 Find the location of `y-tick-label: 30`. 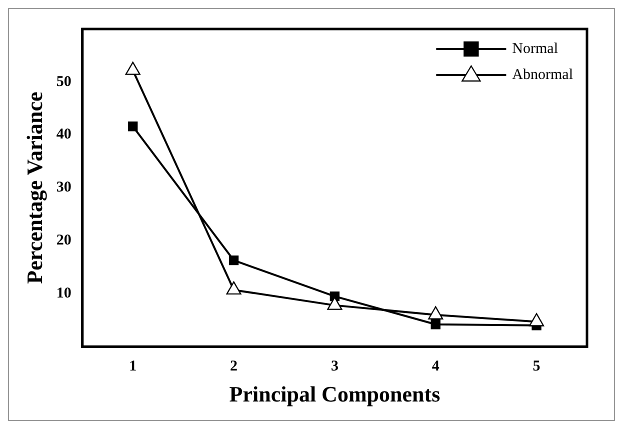

y-tick-label: 30 is located at coordinates (64, 188).